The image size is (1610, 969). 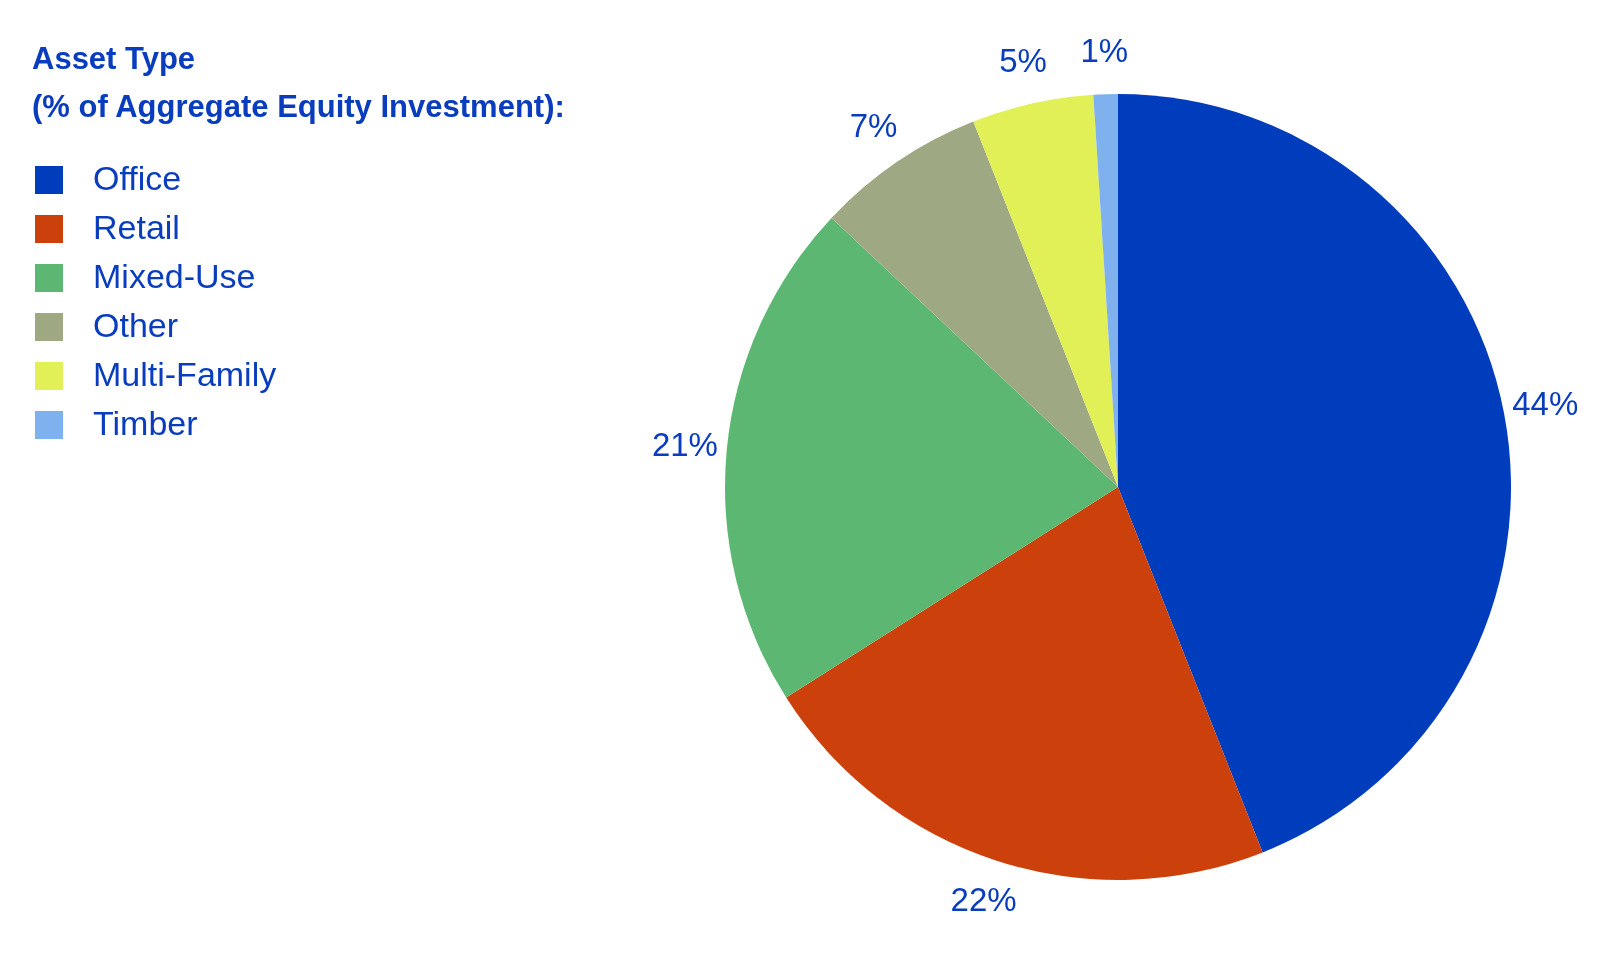 What do you see at coordinates (174, 276) in the screenshot?
I see `legend-label: Mixed-Use` at bounding box center [174, 276].